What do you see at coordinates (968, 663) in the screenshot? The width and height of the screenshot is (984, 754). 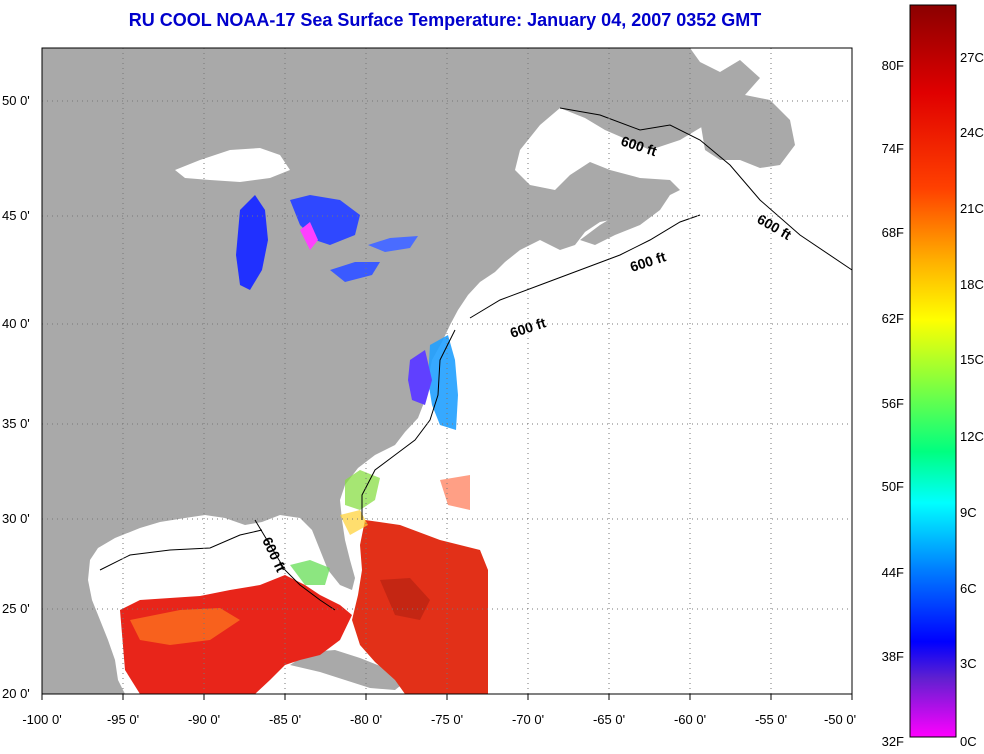 I see `colorbar-c-3: 3C` at bounding box center [968, 663].